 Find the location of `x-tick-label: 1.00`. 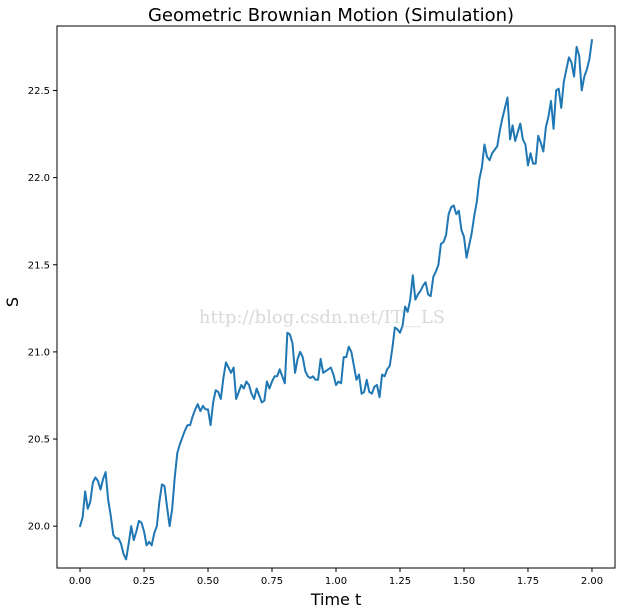

x-tick-label: 1.00 is located at coordinates (336, 581).